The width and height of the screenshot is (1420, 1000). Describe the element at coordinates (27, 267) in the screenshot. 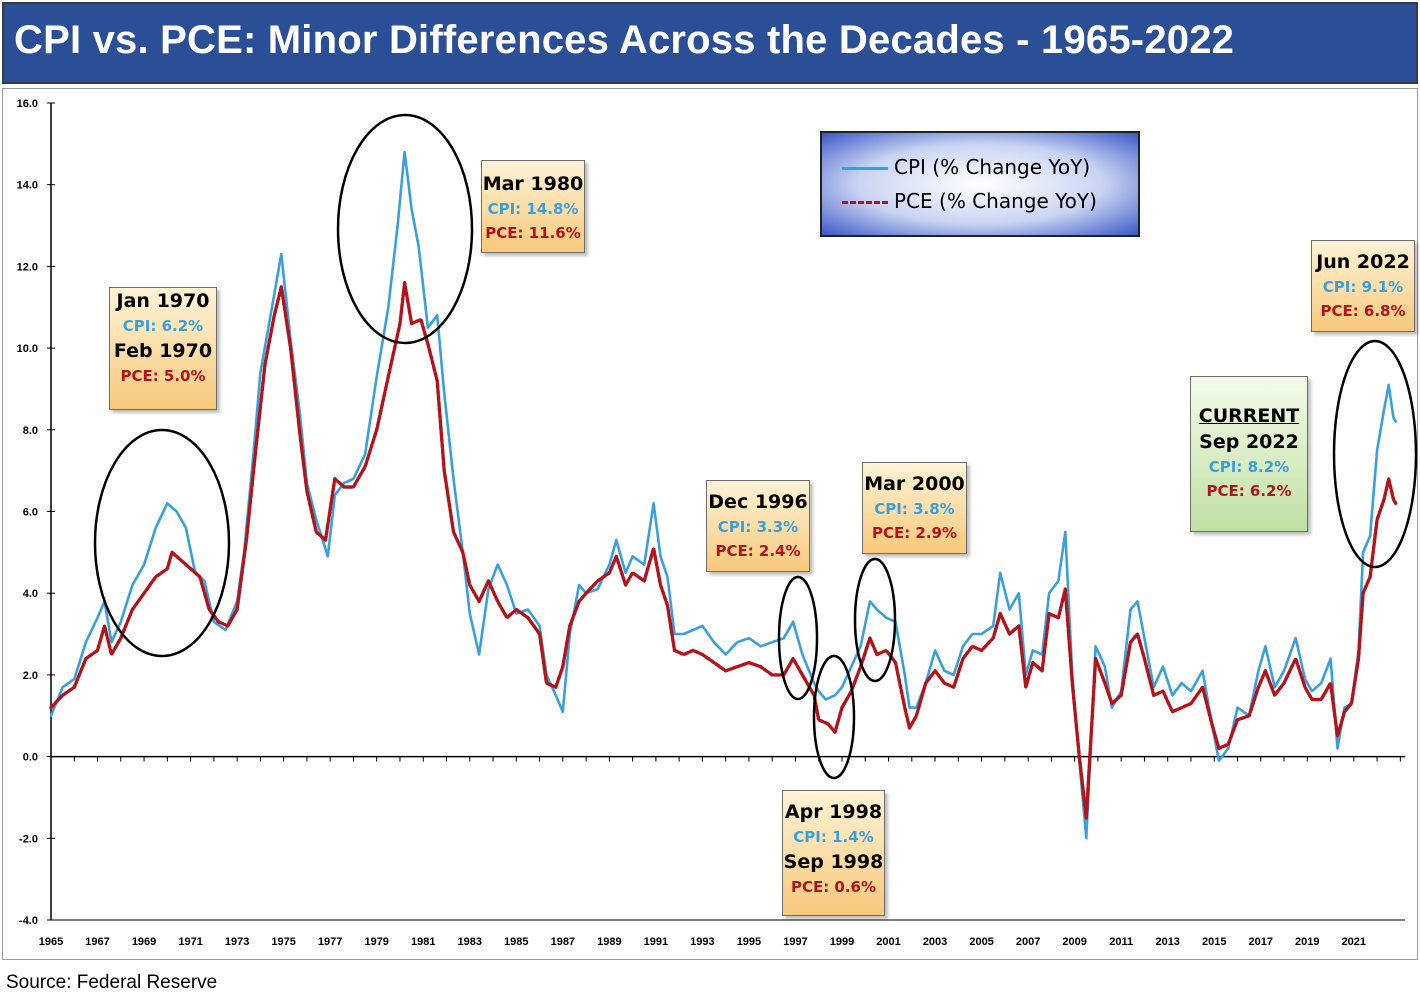

I see `y-tick-label: 12.0` at that location.